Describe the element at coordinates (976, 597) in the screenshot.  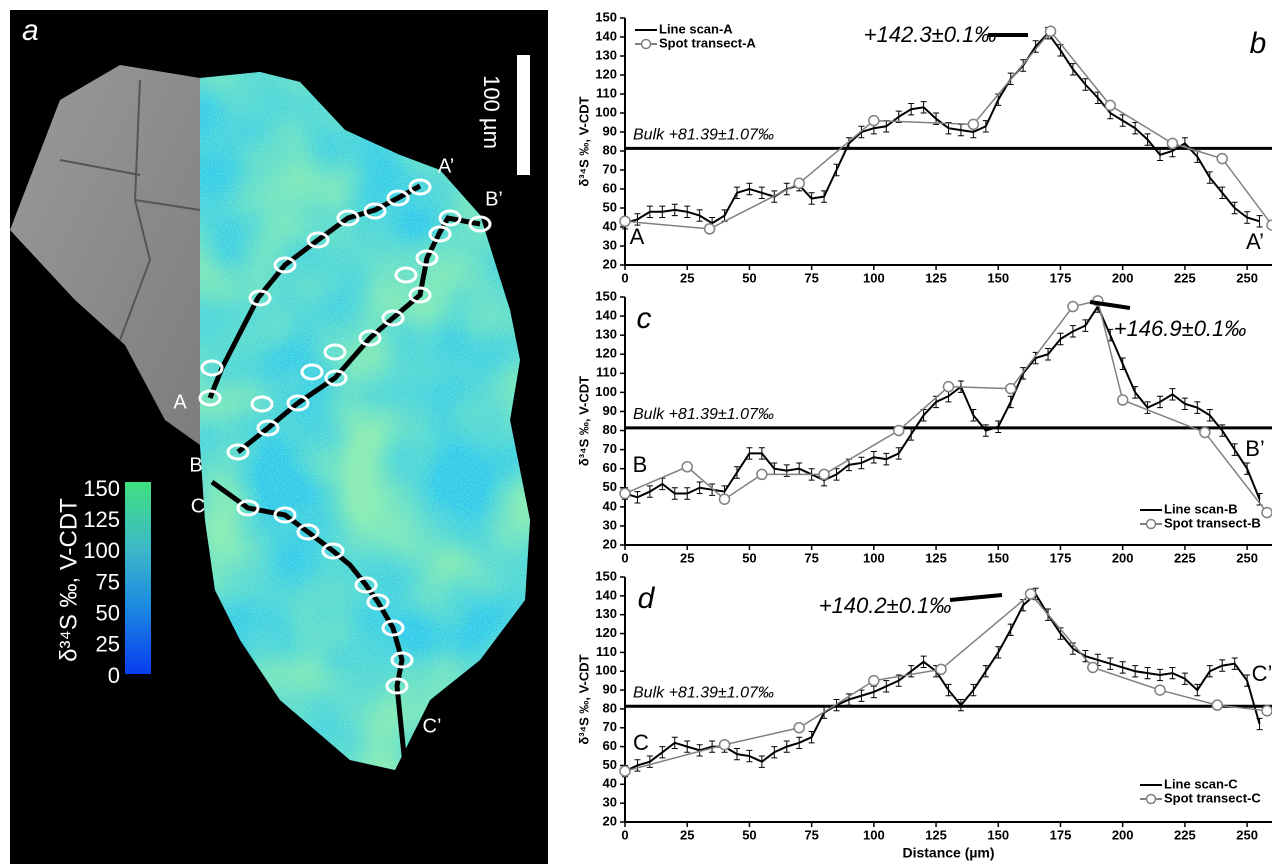
I see `annotation-bar` at that location.